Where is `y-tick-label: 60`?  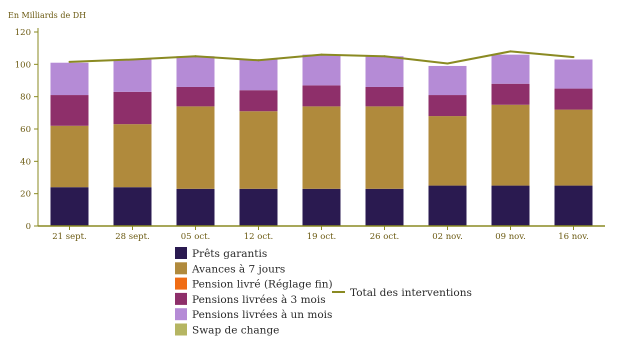 y-tick-label: 60 is located at coordinates (25, 130).